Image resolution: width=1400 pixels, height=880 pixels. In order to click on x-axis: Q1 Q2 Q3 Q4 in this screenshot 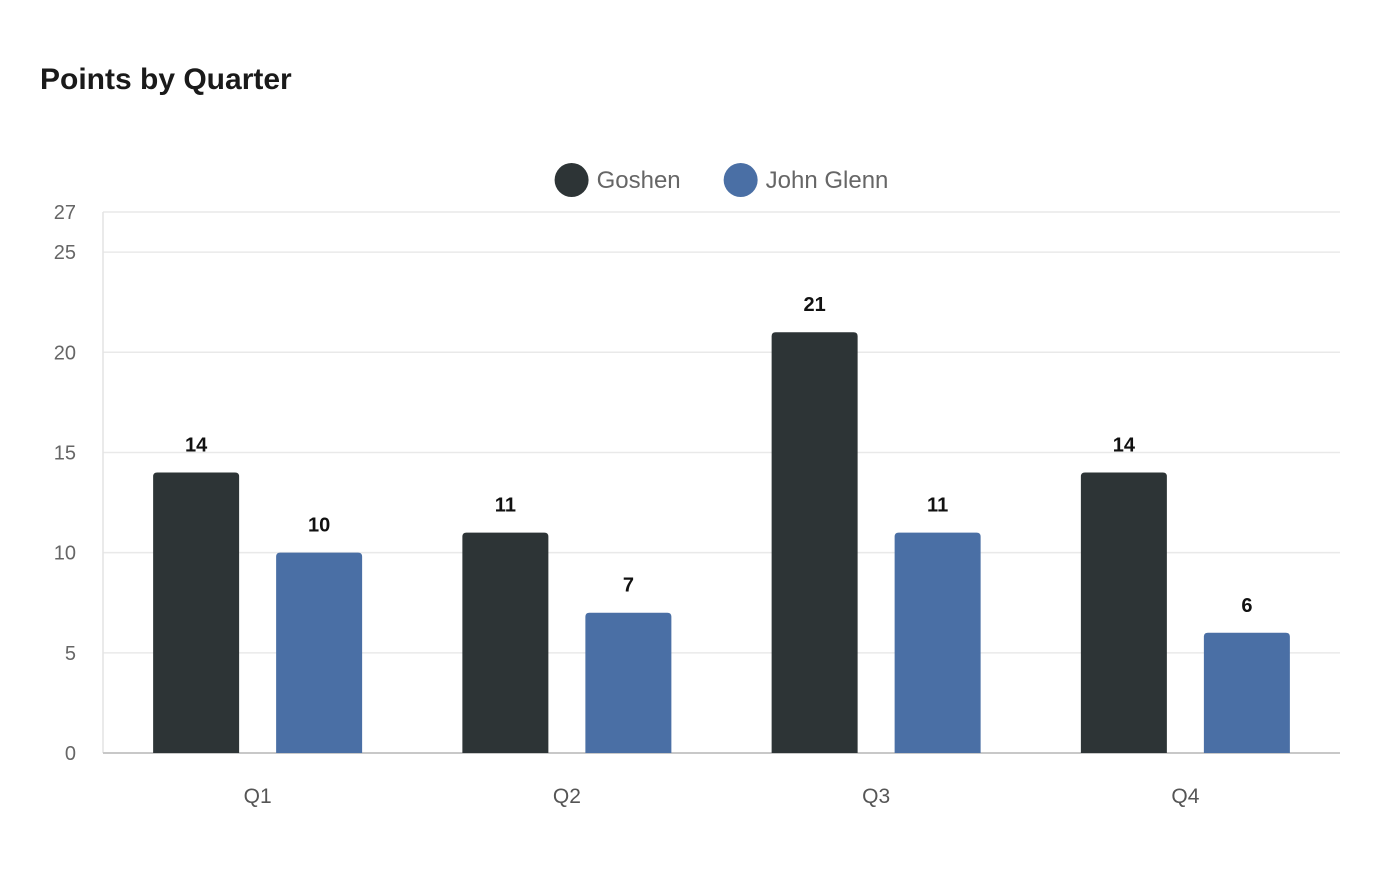, I will do `click(722, 796)`.